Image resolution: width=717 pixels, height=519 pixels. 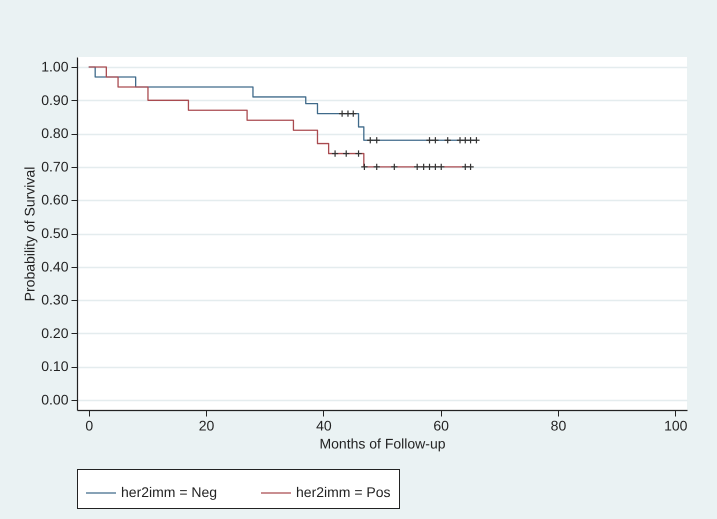 What do you see at coordinates (55, 166) in the screenshot?
I see `y-tick-label: 0.70` at bounding box center [55, 166].